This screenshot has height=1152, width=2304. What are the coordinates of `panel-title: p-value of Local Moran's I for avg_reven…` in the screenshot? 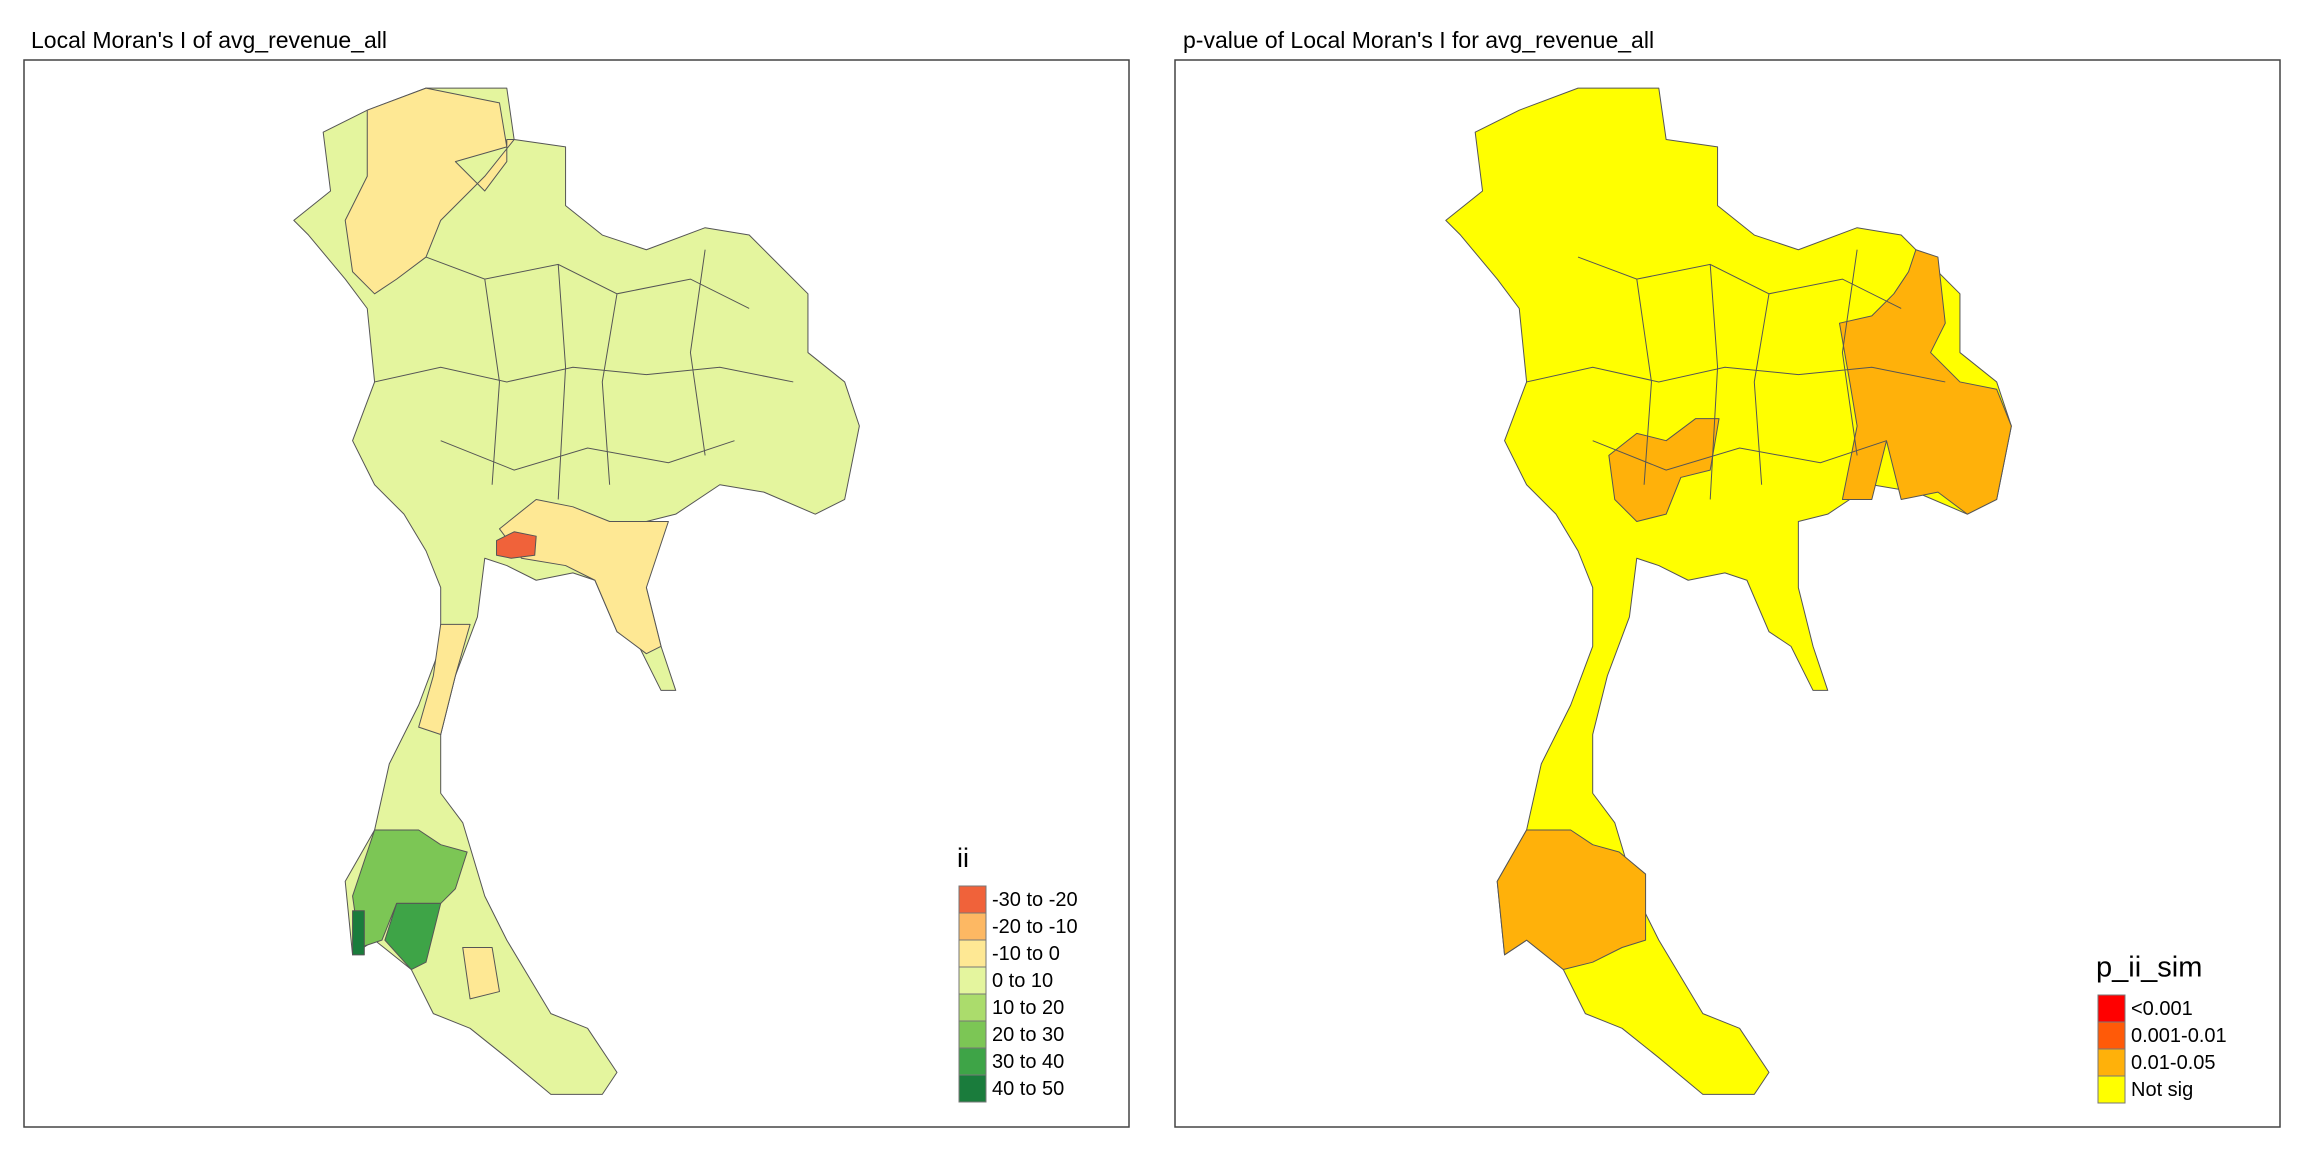 It's located at (1418, 40).